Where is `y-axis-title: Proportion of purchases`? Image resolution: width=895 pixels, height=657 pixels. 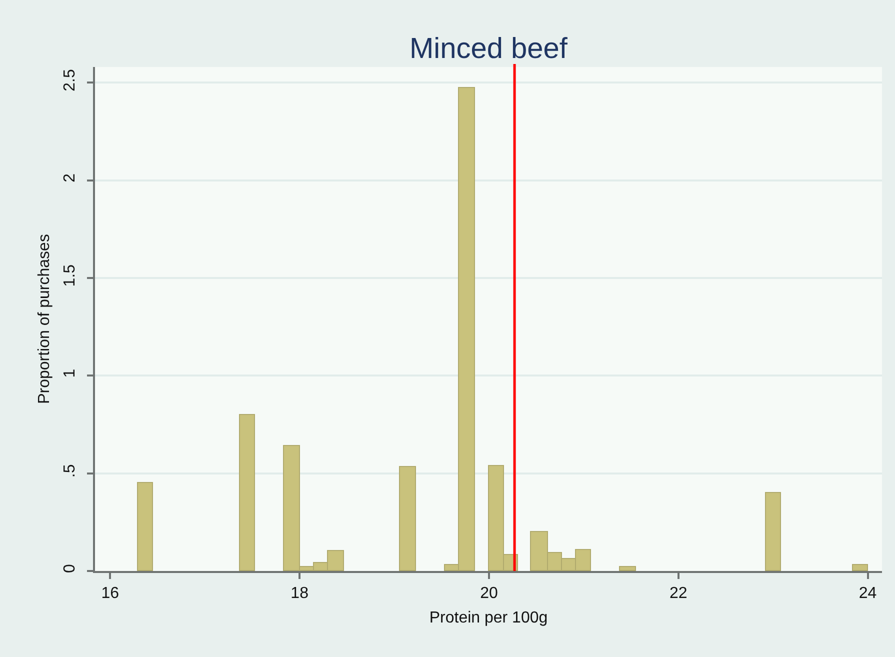 y-axis-title: Proportion of purchases is located at coordinates (44, 319).